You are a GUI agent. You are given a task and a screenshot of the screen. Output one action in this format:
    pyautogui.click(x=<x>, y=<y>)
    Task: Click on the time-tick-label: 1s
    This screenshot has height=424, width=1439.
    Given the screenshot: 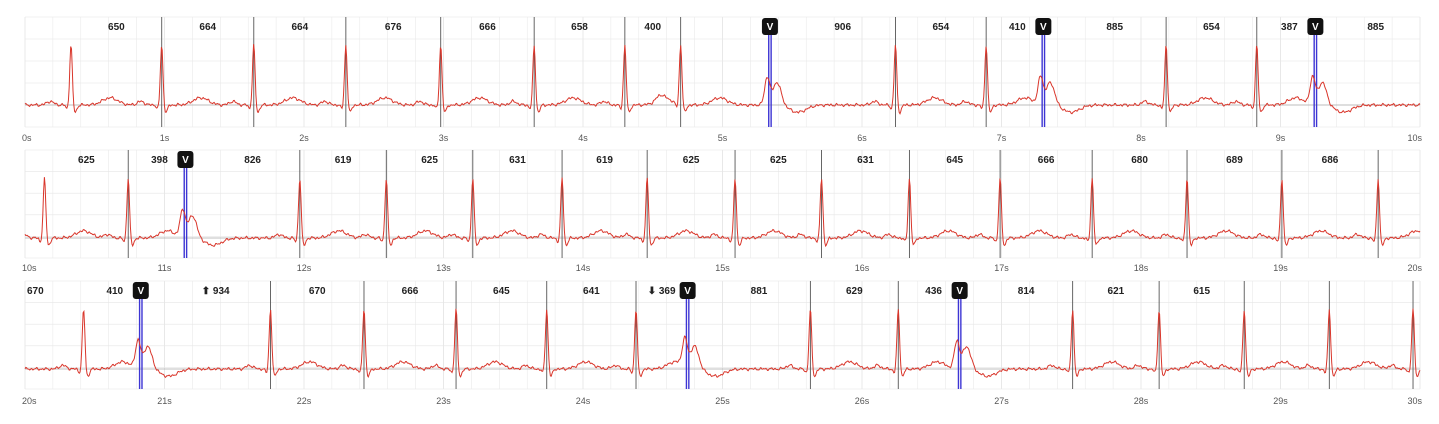 What is the action you would take?
    pyautogui.click(x=165, y=138)
    